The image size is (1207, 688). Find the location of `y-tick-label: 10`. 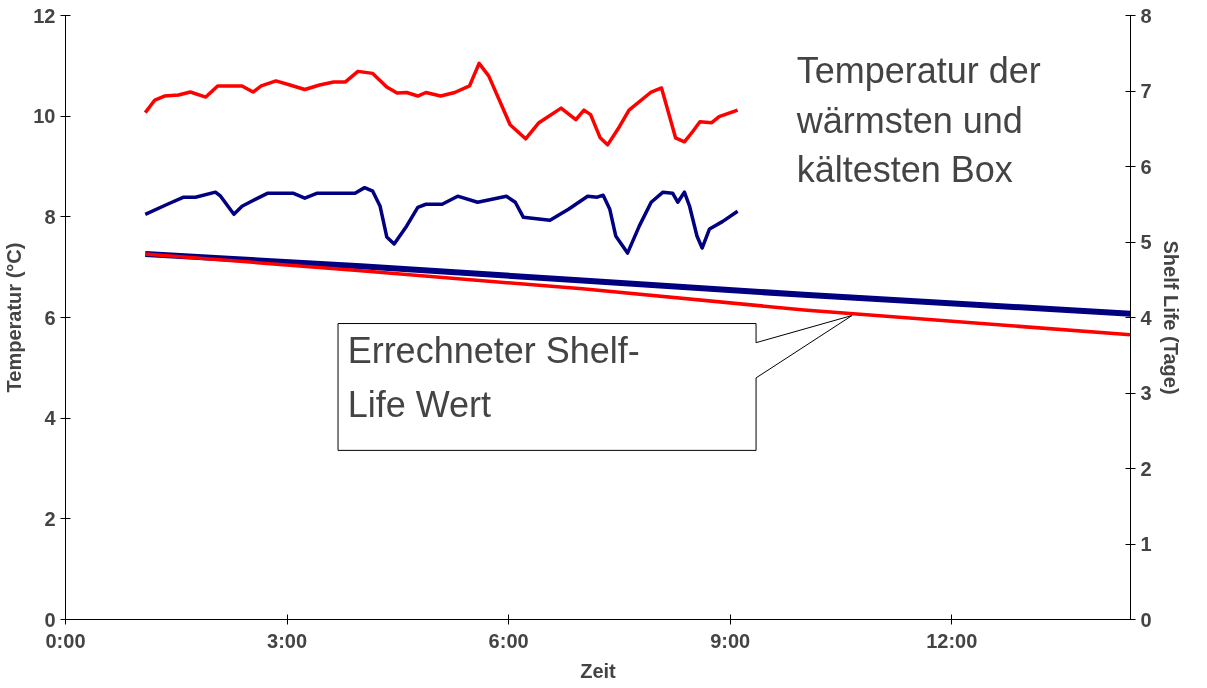

y-tick-label: 10 is located at coordinates (44, 116).